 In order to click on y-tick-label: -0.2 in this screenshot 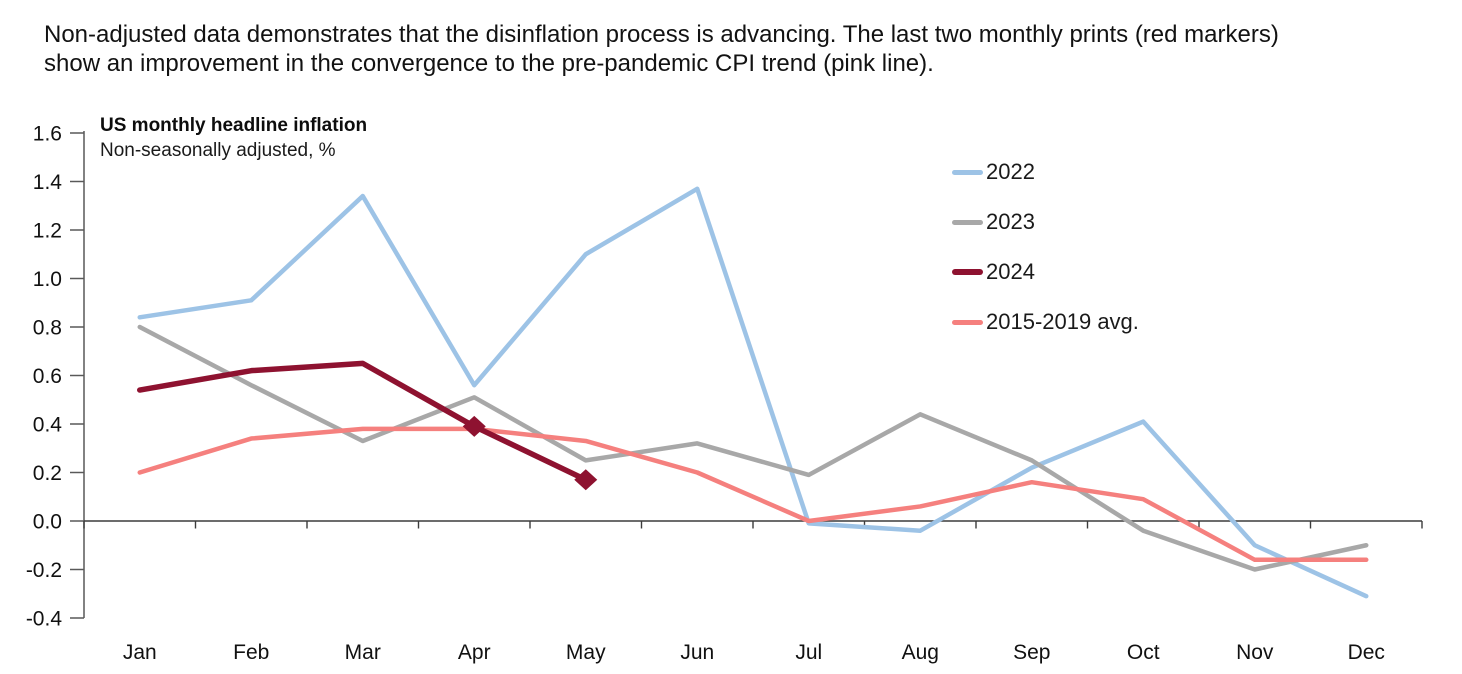, I will do `click(44, 570)`.